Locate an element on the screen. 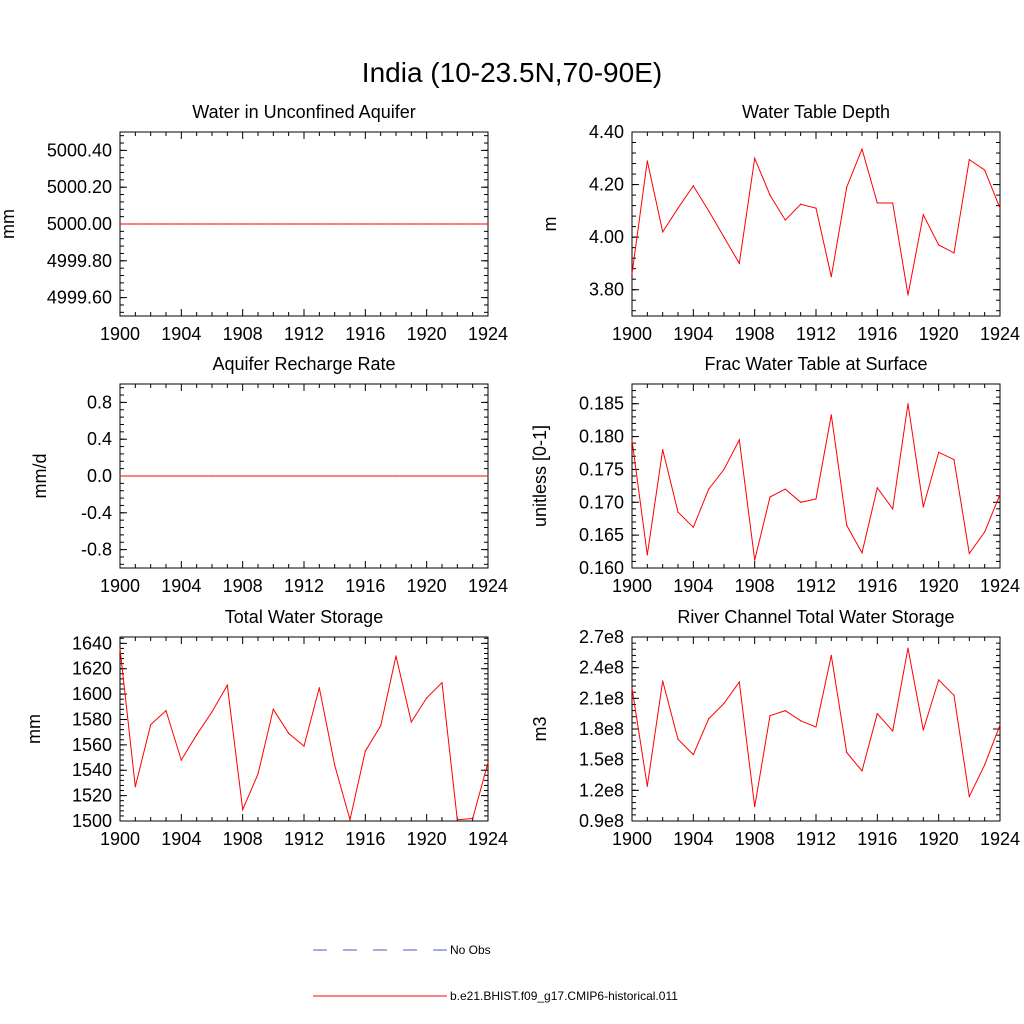 Image resolution: width=1024 pixels, height=1024 pixels. y-tick-label: 1560 is located at coordinates (92, 745).